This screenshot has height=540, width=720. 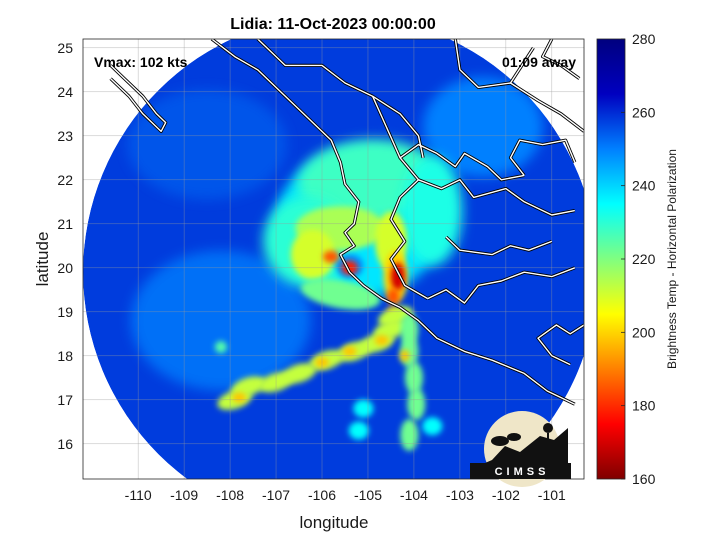 What do you see at coordinates (520, 449) in the screenshot?
I see `cimss-logo: CIMSS` at bounding box center [520, 449].